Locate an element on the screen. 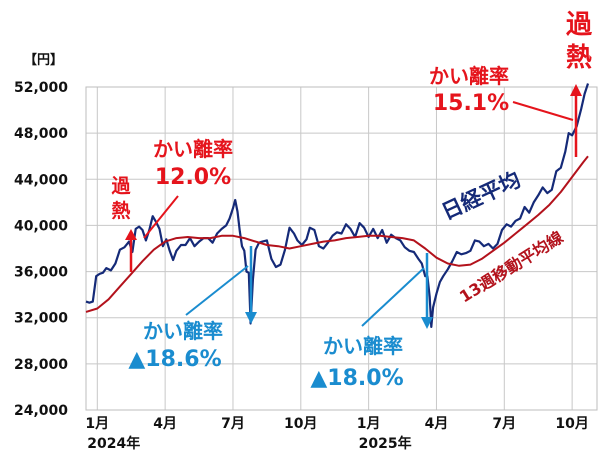 The image size is (600, 455). annotation-divergence-value: ▲18.6% is located at coordinates (174, 359).